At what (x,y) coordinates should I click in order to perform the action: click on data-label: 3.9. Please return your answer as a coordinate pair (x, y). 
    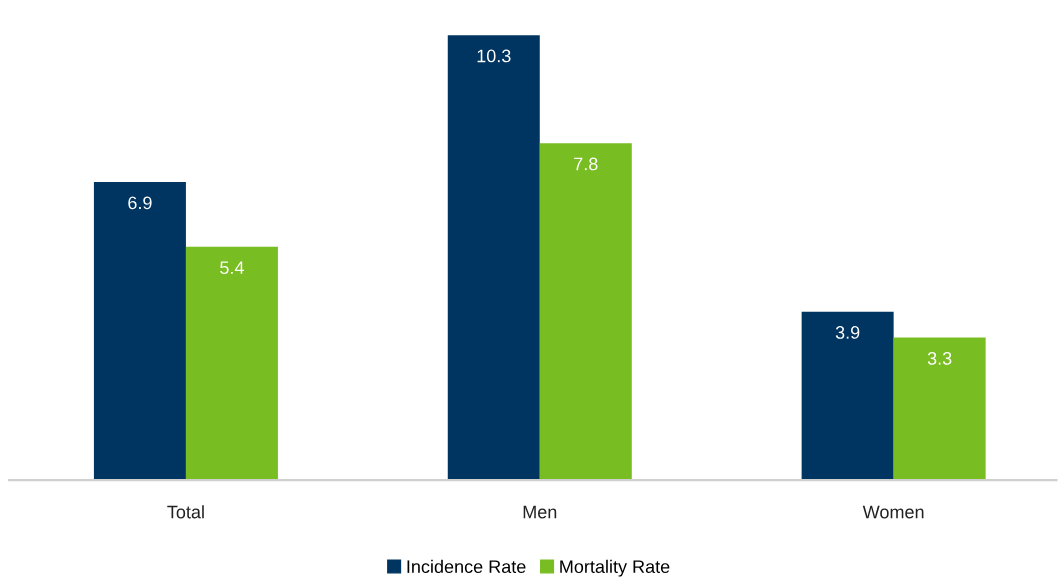
    Looking at the image, I should click on (847, 332).